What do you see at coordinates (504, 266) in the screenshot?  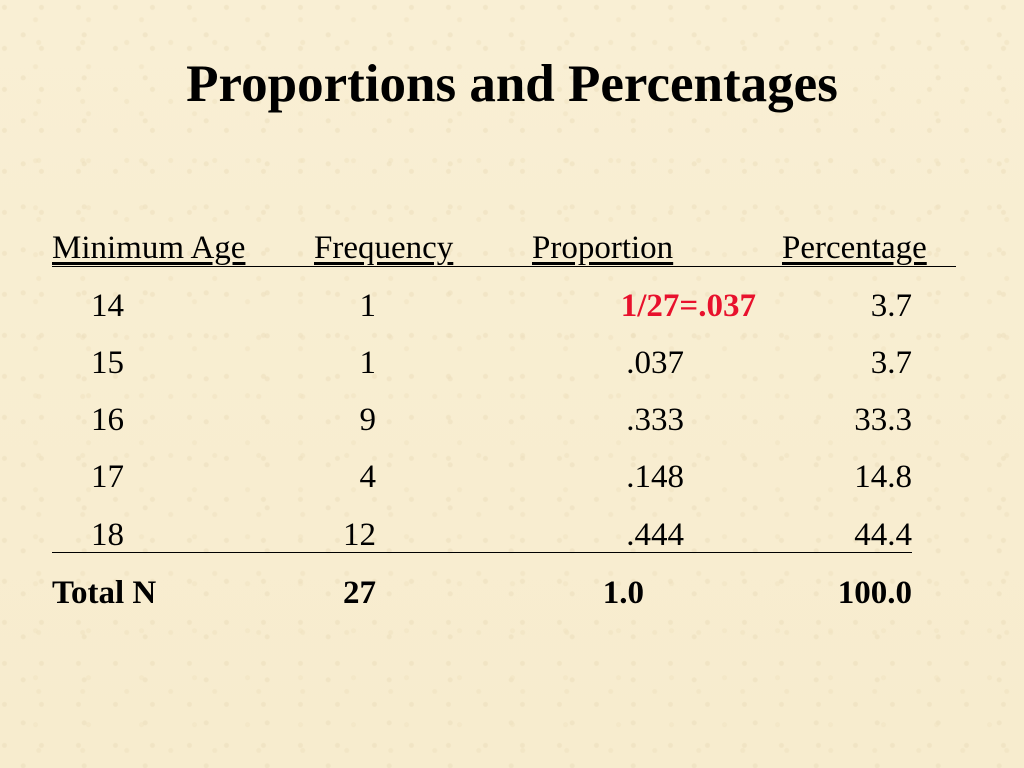 I see `header-underline` at bounding box center [504, 266].